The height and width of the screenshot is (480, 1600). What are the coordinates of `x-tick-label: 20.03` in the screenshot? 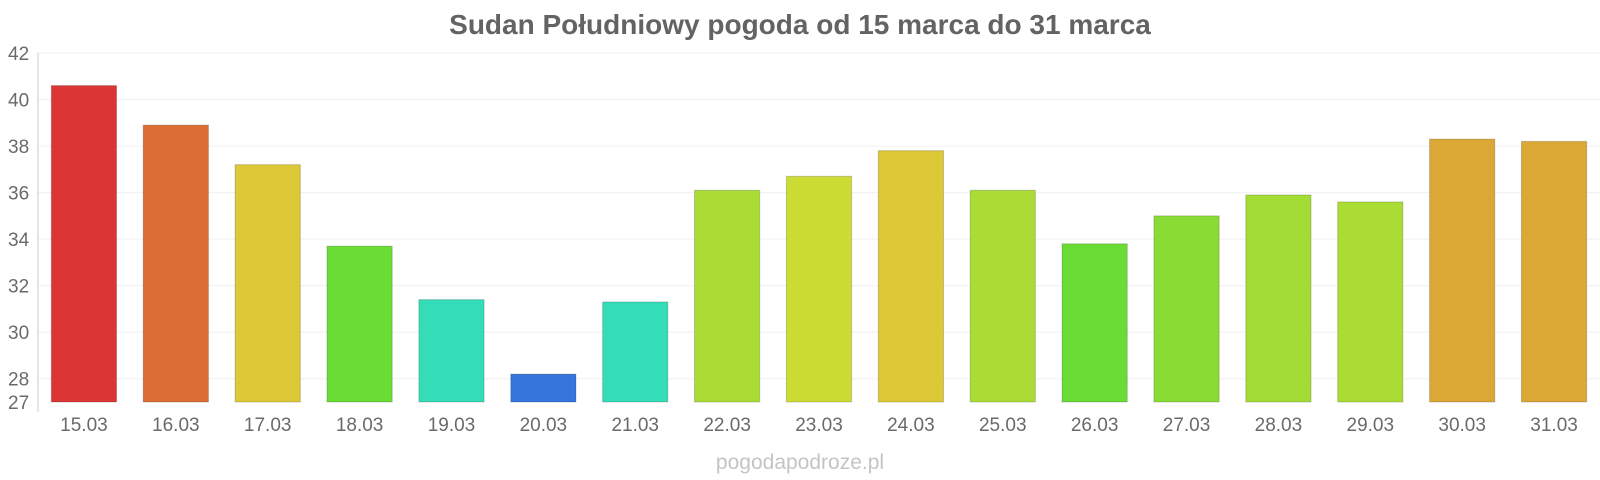 It's located at (544, 425).